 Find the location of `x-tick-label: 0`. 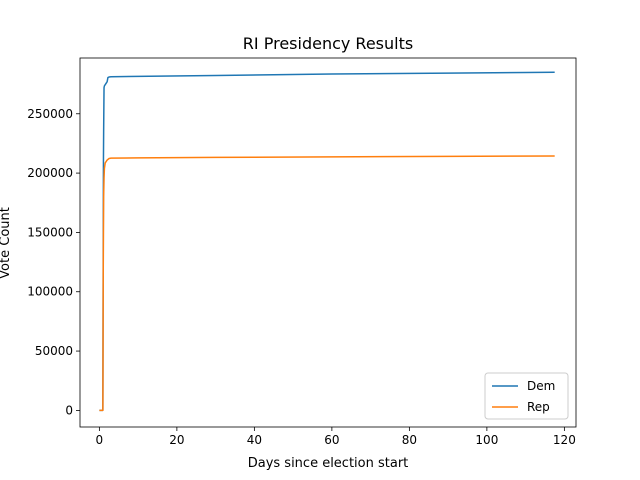

x-tick-label: 0 is located at coordinates (100, 440).